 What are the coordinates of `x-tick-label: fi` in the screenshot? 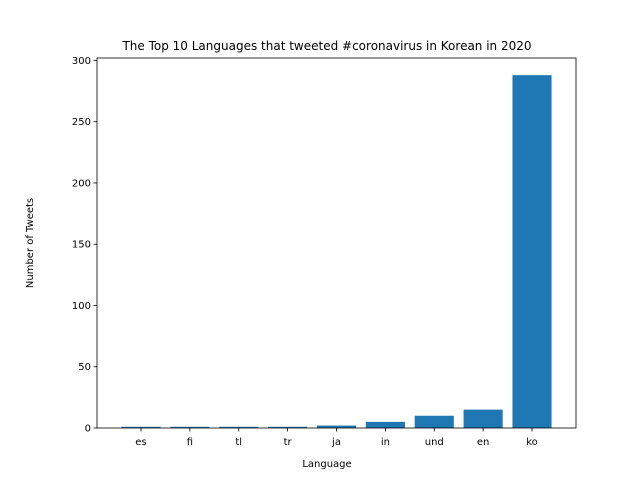 It's located at (190, 442).